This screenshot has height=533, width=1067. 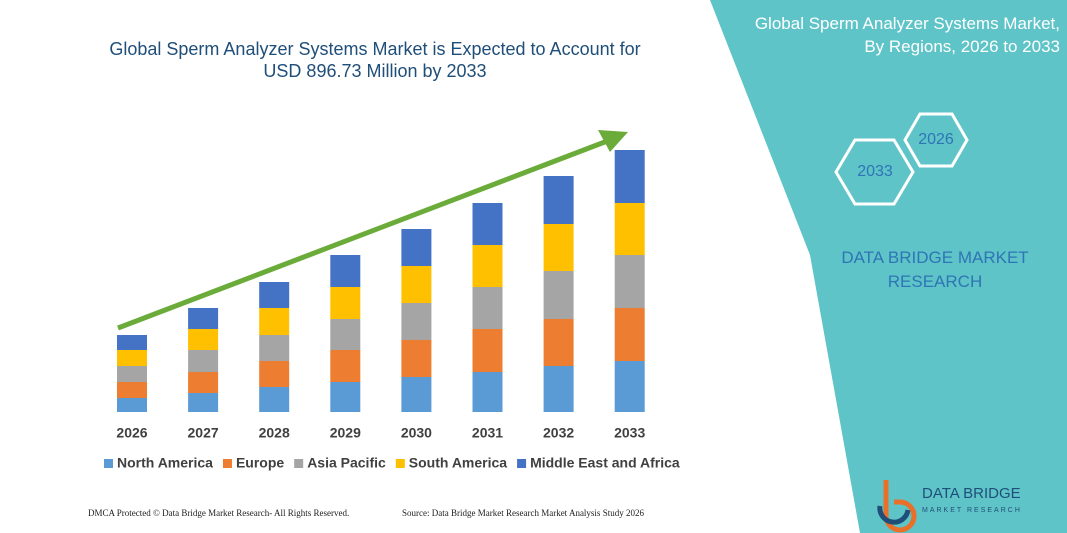 I want to click on hex-label: 2033, so click(x=875, y=171).